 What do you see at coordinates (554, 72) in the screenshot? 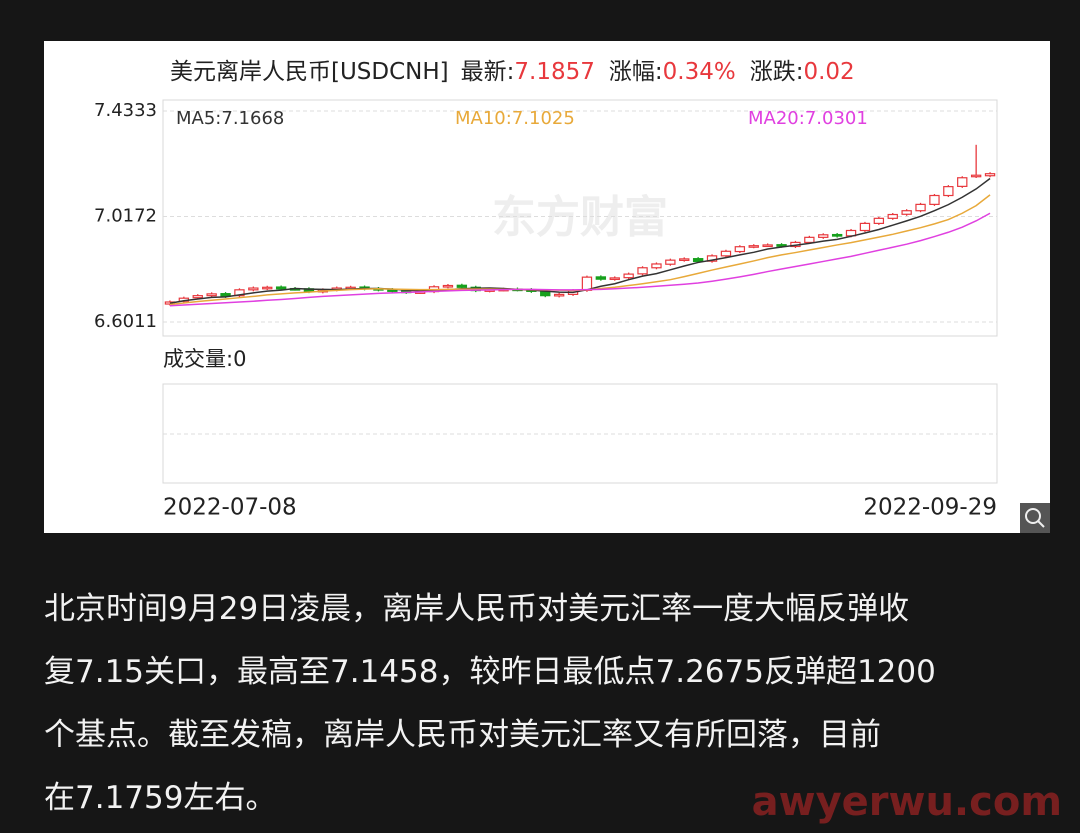
I see `latest: 7.1857` at bounding box center [554, 72].